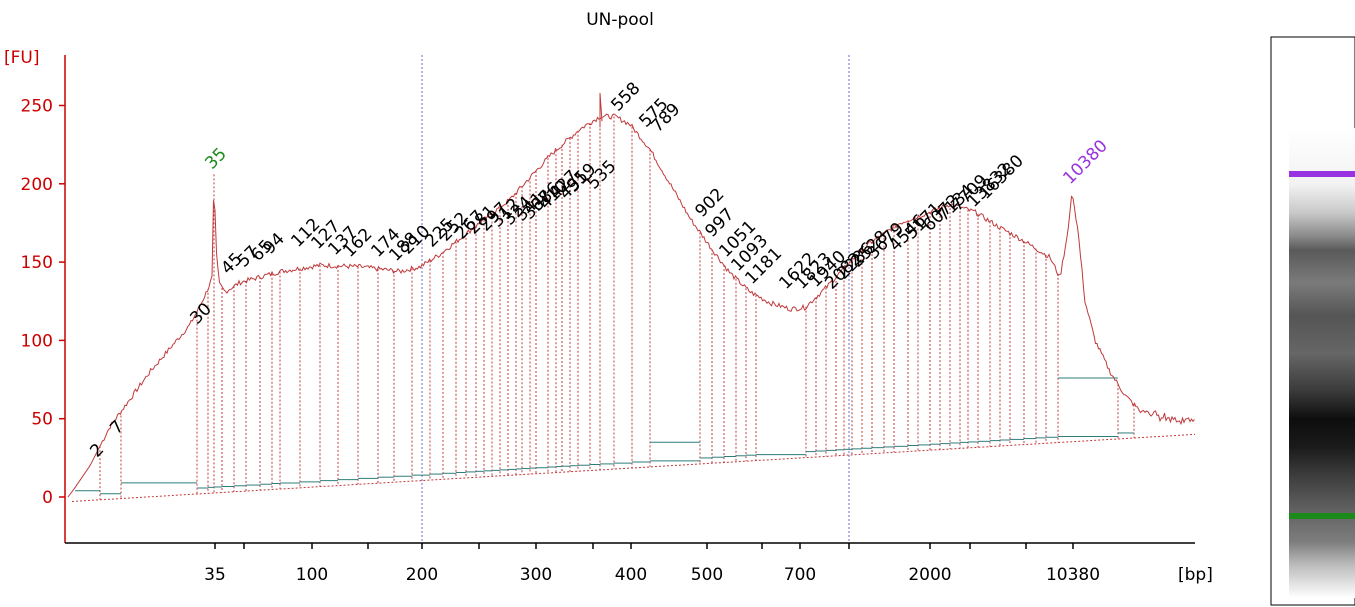  Describe the element at coordinates (620, 20) in the screenshot. I see `chart-title: UN-pool` at that location.